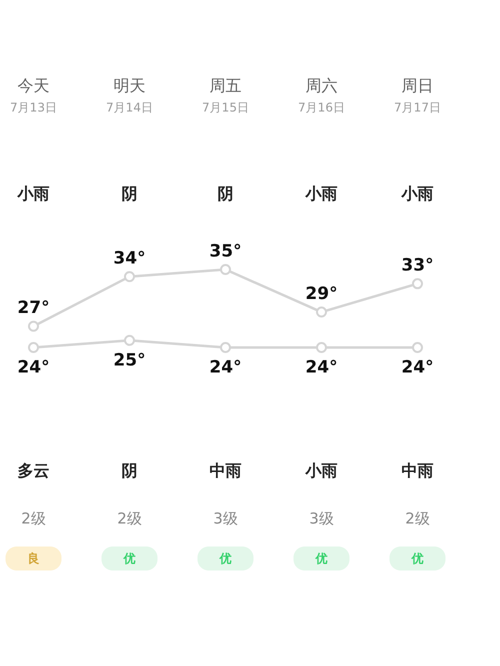  What do you see at coordinates (129, 95) in the screenshot?
I see `x-tick-label: 明天 7月14日` at bounding box center [129, 95].